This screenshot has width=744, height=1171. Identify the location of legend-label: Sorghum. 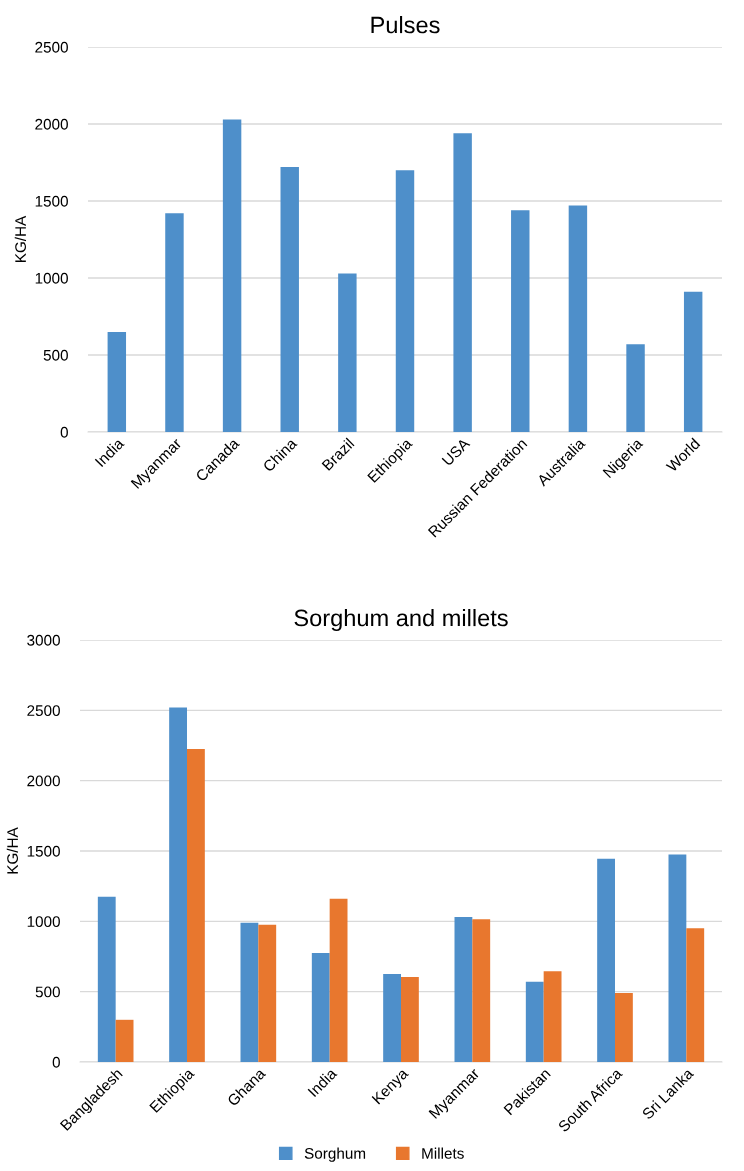
(335, 1154).